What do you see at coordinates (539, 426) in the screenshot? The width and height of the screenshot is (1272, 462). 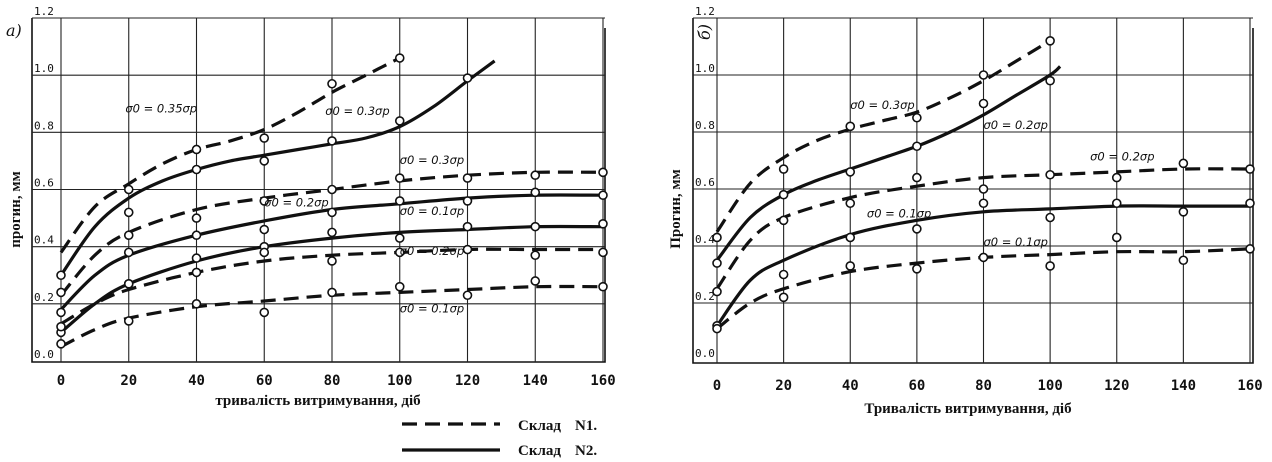 I see `legend-label-1: Склад` at bounding box center [539, 426].